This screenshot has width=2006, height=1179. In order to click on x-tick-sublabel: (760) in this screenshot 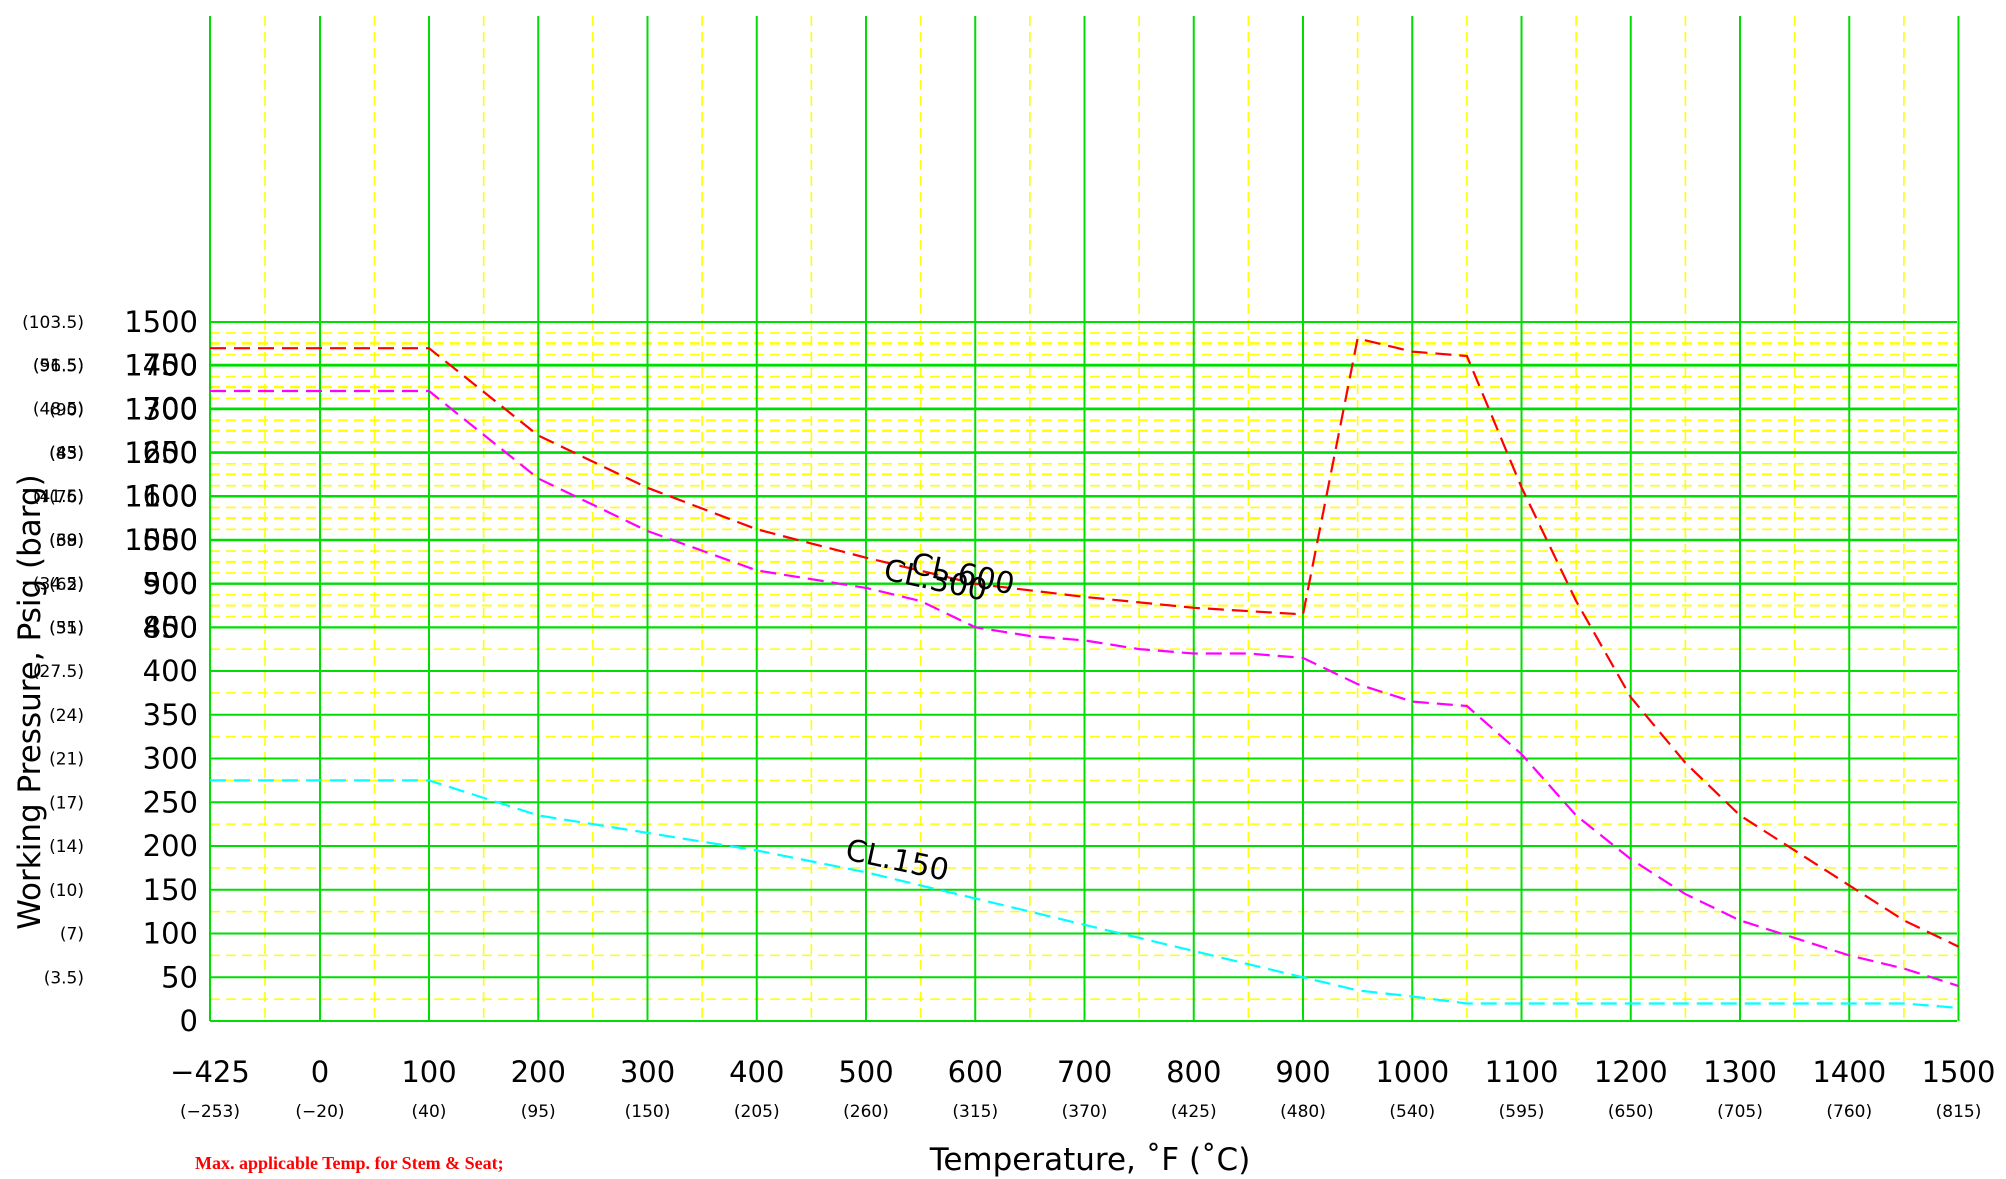, I will do `click(1849, 1112)`.